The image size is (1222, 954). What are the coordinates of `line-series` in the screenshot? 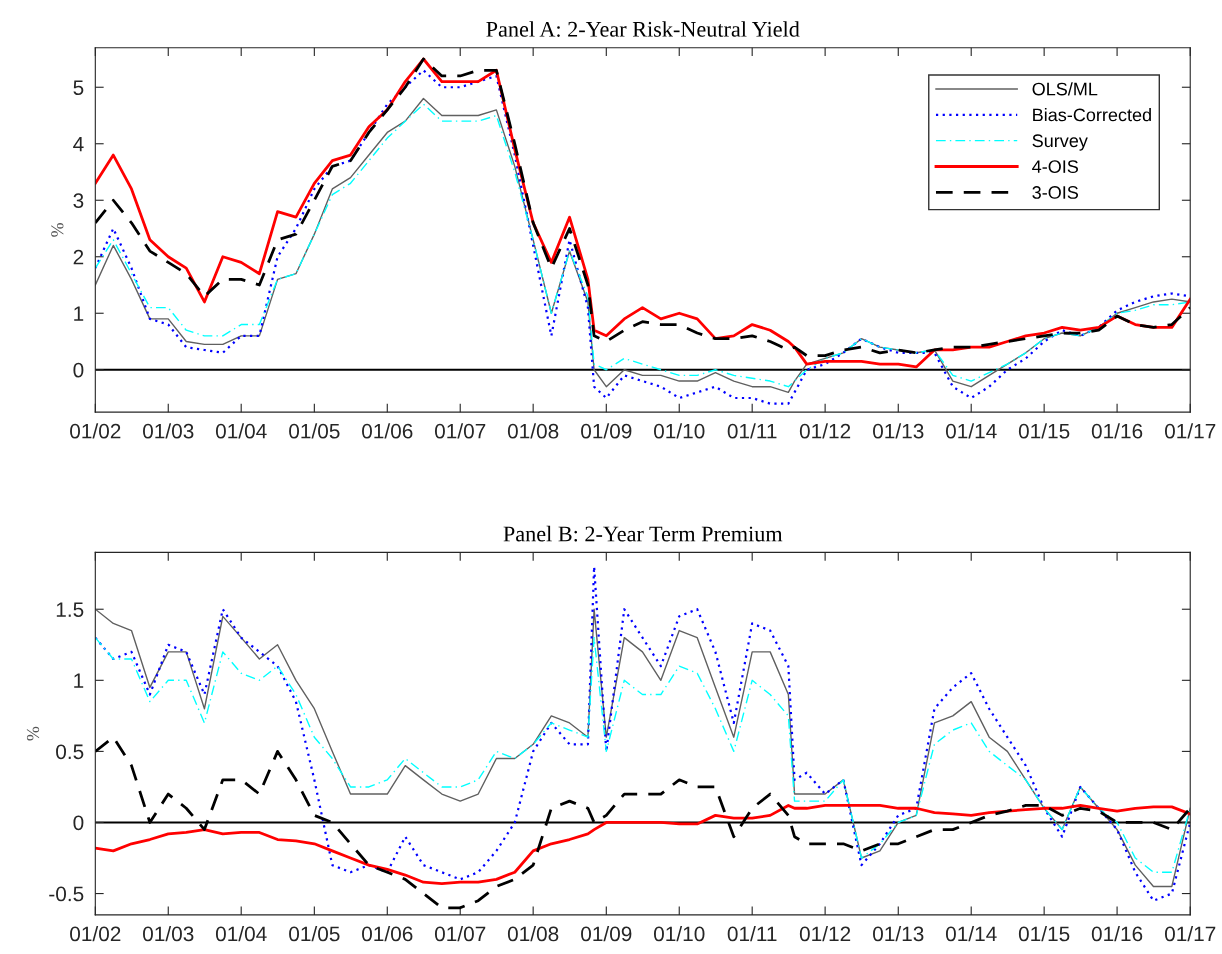 It's located at (643, 844).